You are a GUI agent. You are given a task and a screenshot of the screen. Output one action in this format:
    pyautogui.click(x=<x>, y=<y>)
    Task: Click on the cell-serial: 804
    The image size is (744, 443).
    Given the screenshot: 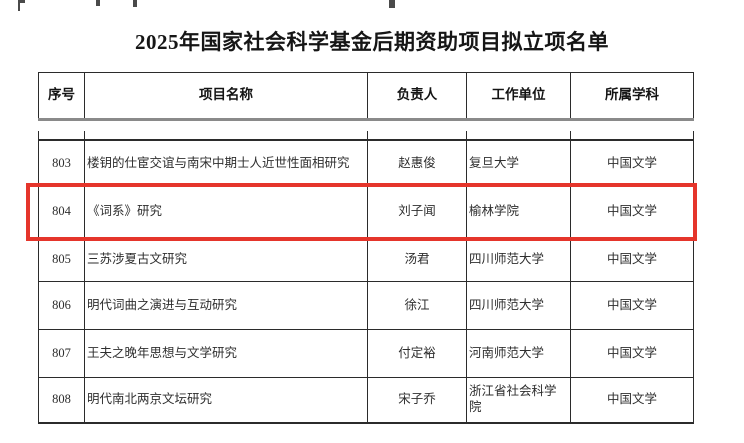 What is the action you would take?
    pyautogui.click(x=61, y=212)
    